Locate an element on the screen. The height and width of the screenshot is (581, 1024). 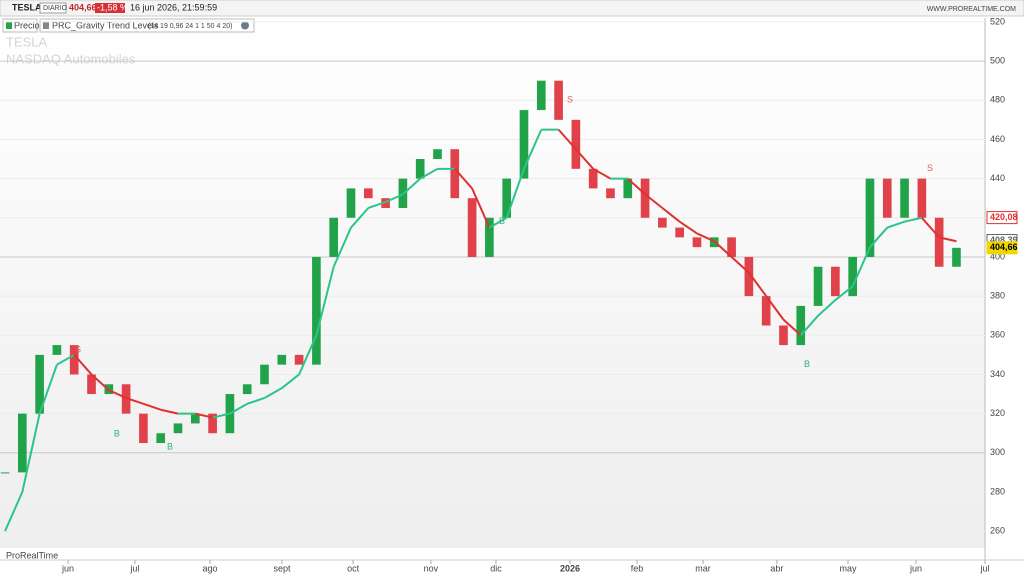
y-tick-label: 280 is located at coordinates (997, 491).